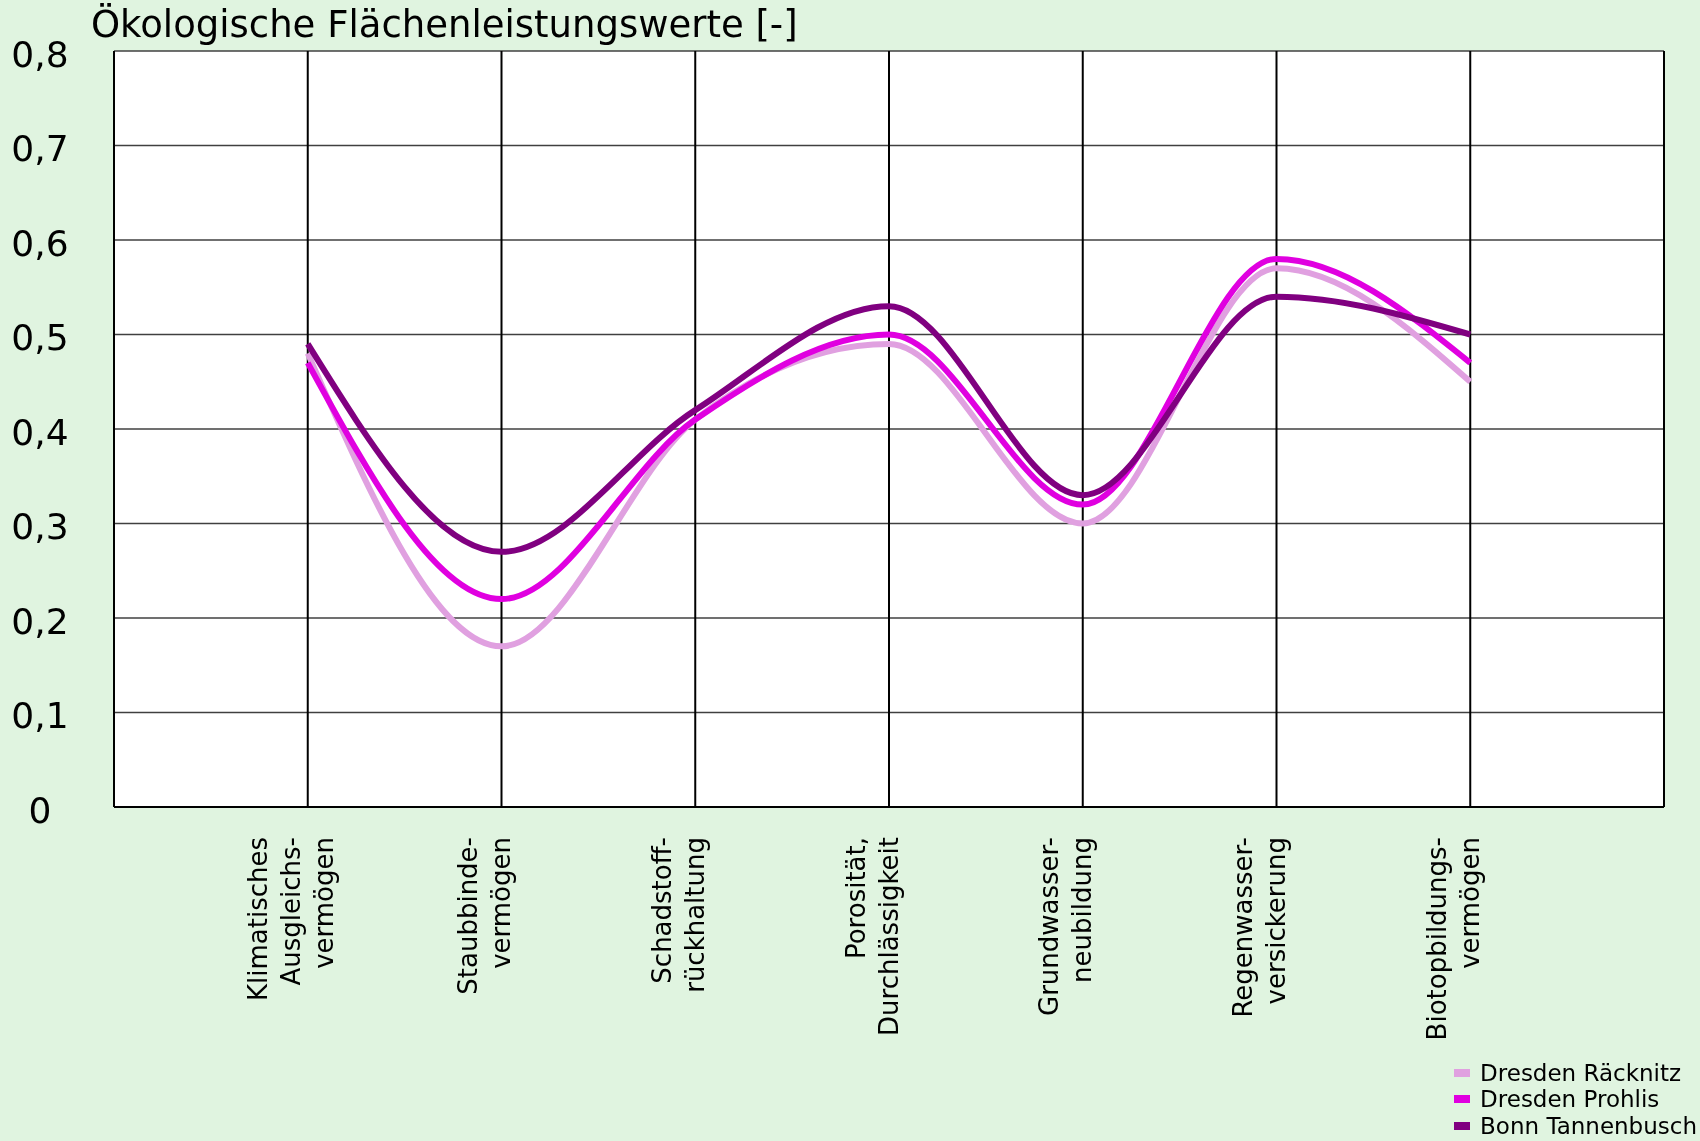 This screenshot has height=1141, width=1700. What do you see at coordinates (40, 148) in the screenshot?
I see `y-tick-label: 0,7` at bounding box center [40, 148].